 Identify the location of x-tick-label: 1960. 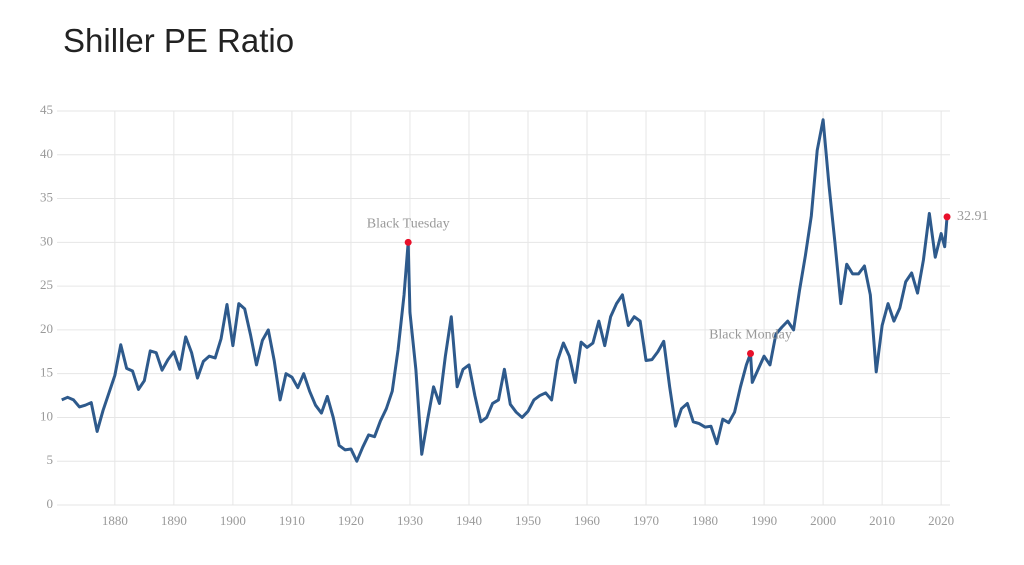
(587, 520).